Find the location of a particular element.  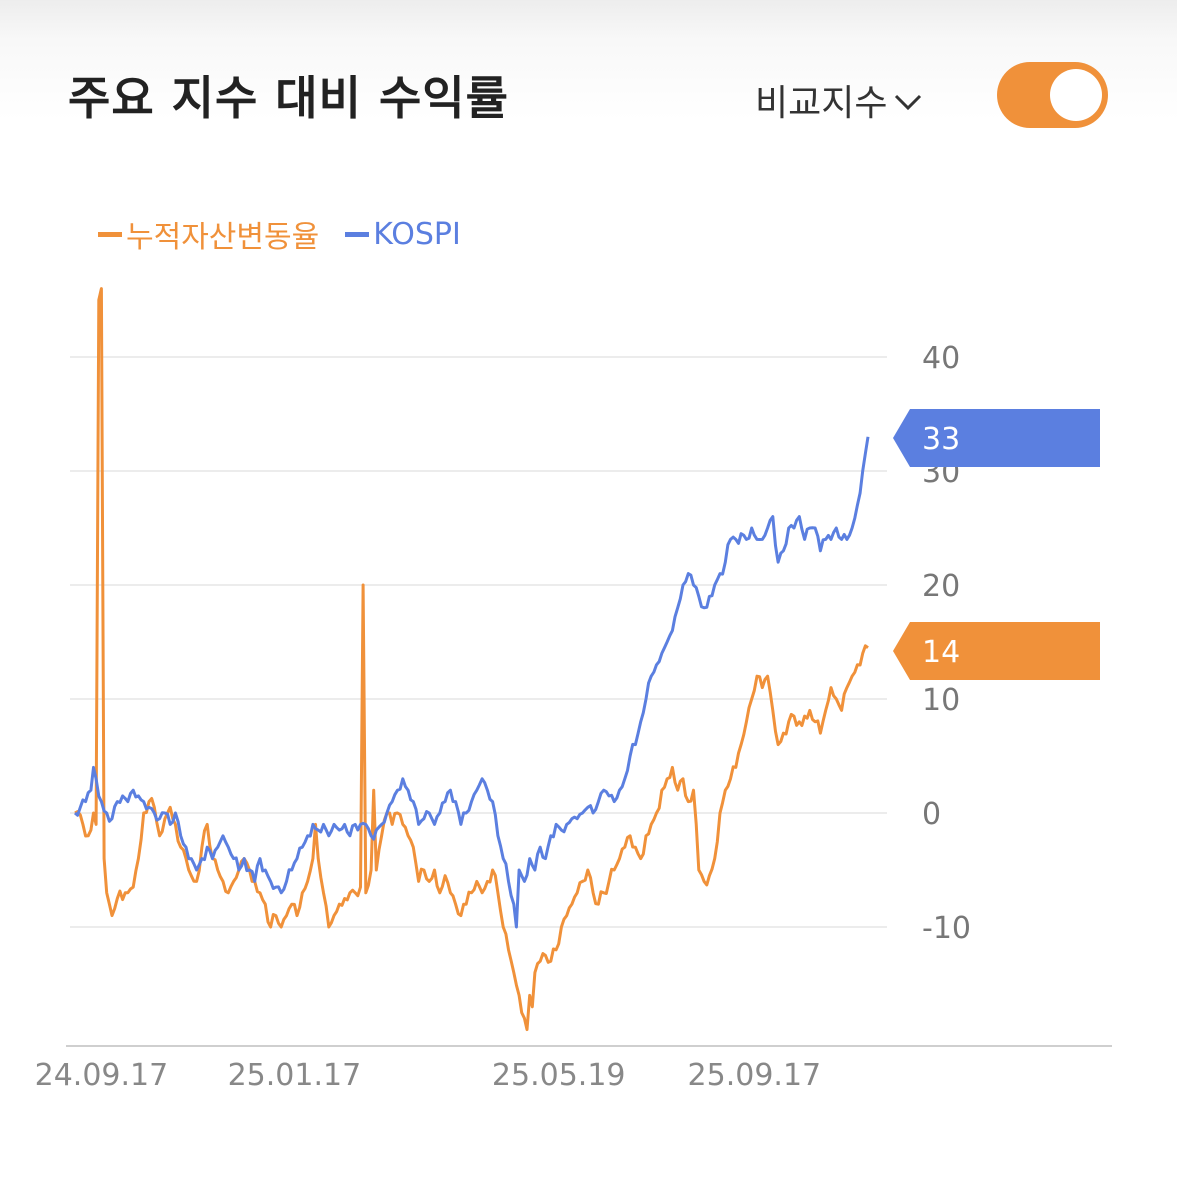

legend-label-kospi: KOSPI is located at coordinates (417, 234).